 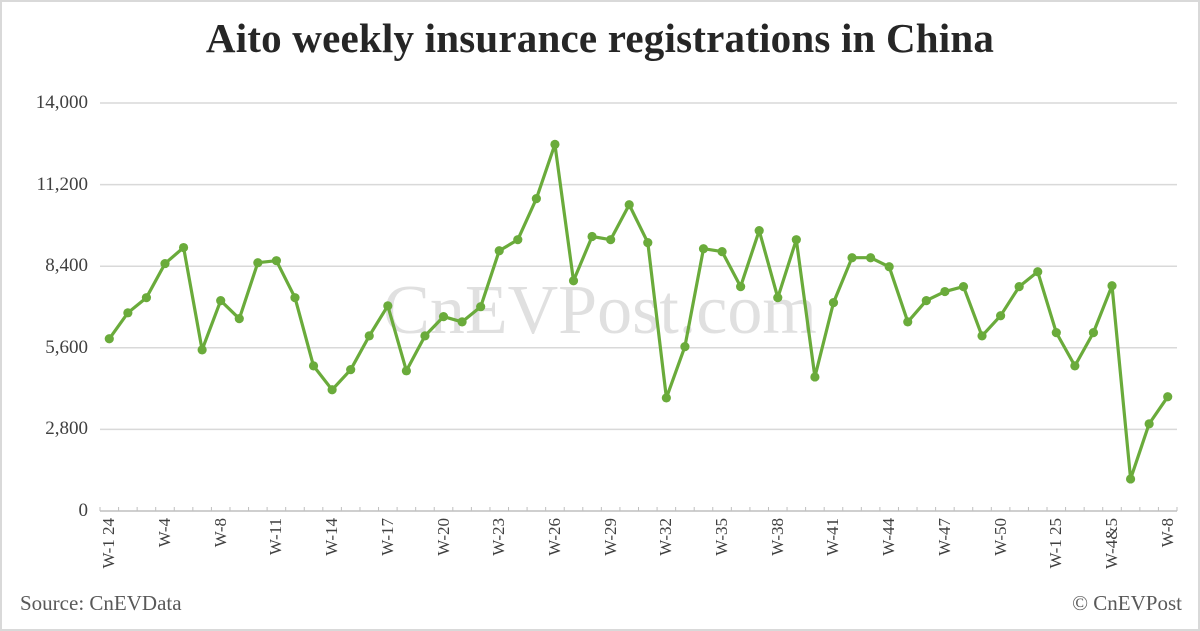 What do you see at coordinates (600, 310) in the screenshot?
I see `watermark: CnEVPost.com` at bounding box center [600, 310].